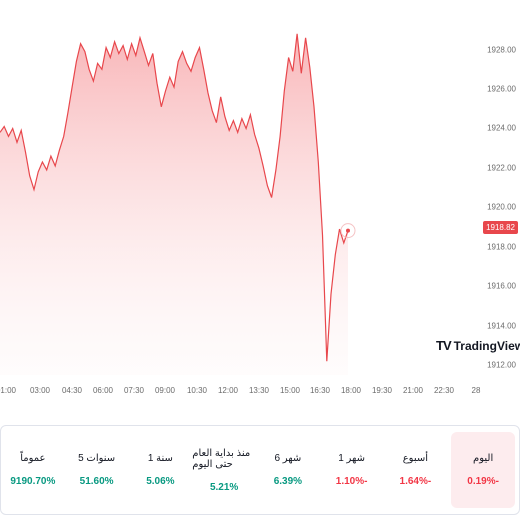 This screenshot has width=520, height=520. I want to click on x-tick-label: 03:00, so click(40, 390).